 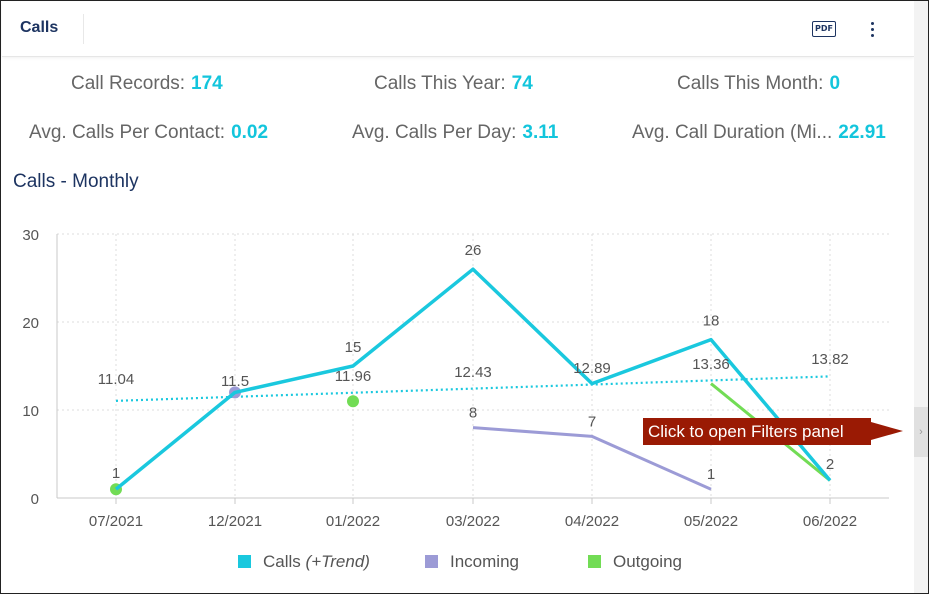 What do you see at coordinates (431, 561) in the screenshot?
I see `legend-swatch-incoming` at bounding box center [431, 561].